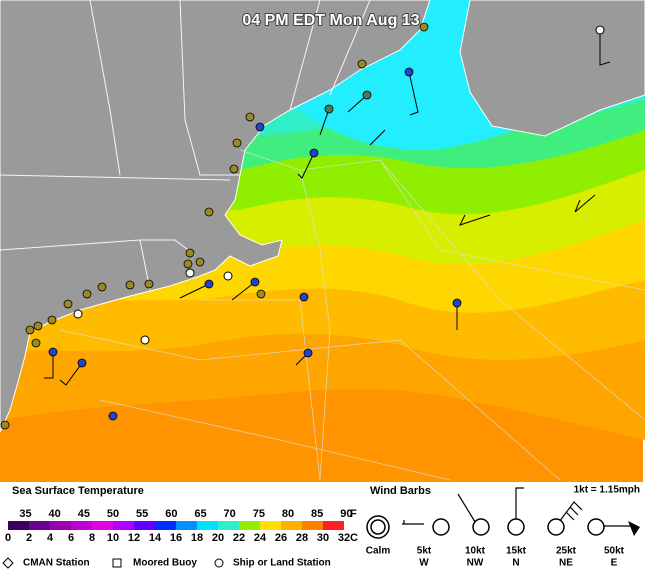 The width and height of the screenshot is (645, 571). What do you see at coordinates (424, 563) in the screenshot?
I see `barb-direction: W` at bounding box center [424, 563].